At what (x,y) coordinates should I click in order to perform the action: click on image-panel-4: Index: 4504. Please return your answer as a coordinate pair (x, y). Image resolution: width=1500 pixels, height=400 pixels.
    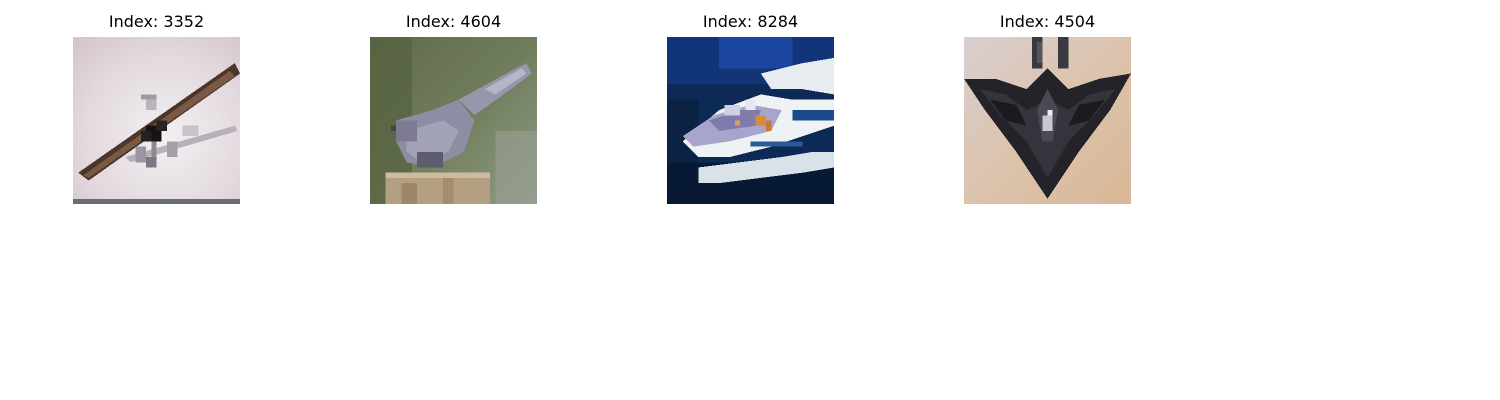
    Looking at the image, I should click on (1047, 107).